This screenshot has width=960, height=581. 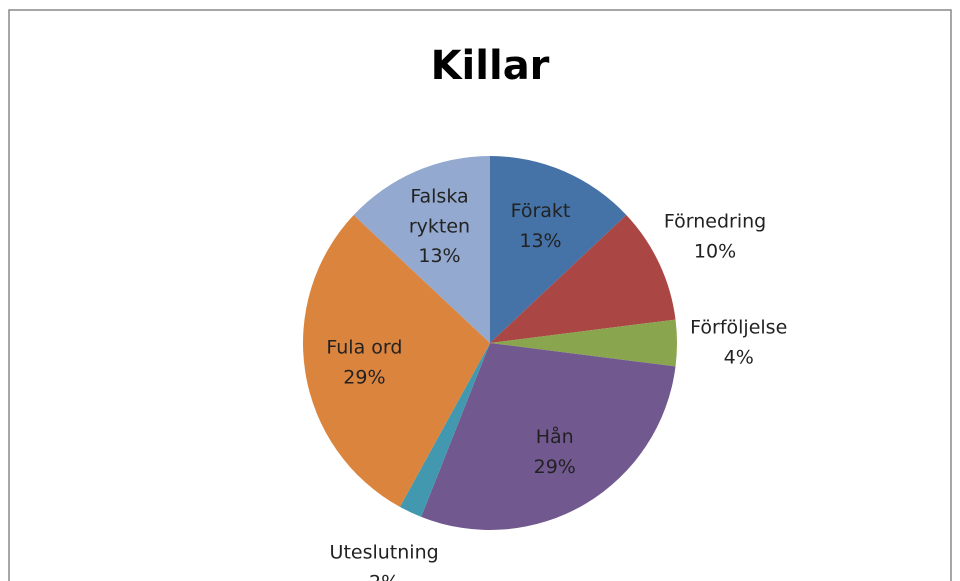 What do you see at coordinates (715, 222) in the screenshot?
I see `slice-label: Förnedring` at bounding box center [715, 222].